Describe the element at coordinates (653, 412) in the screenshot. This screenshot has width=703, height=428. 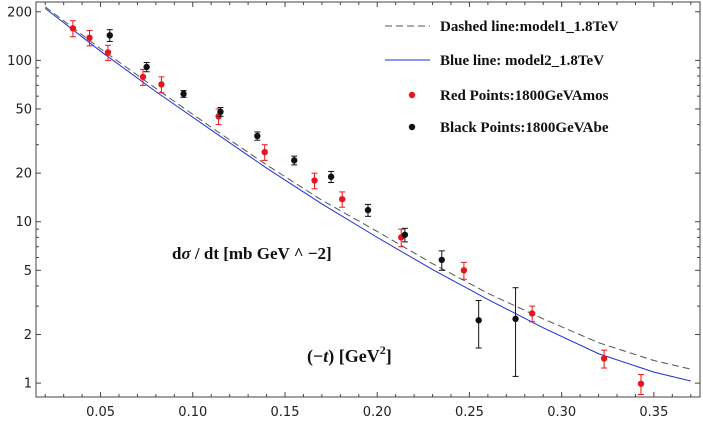
I see `x-tick-label: 0.35` at that location.